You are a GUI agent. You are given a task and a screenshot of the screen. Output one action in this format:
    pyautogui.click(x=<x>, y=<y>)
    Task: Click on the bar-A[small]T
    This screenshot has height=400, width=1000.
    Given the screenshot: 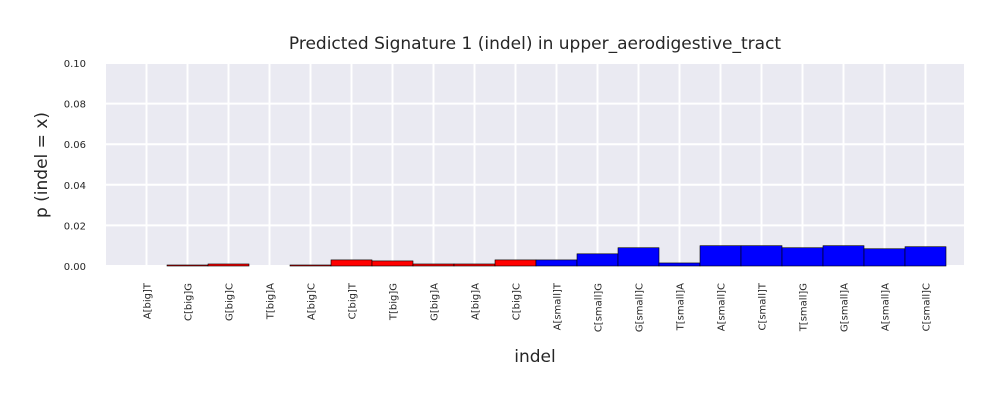 What is the action you would take?
    pyautogui.click(x=556, y=263)
    